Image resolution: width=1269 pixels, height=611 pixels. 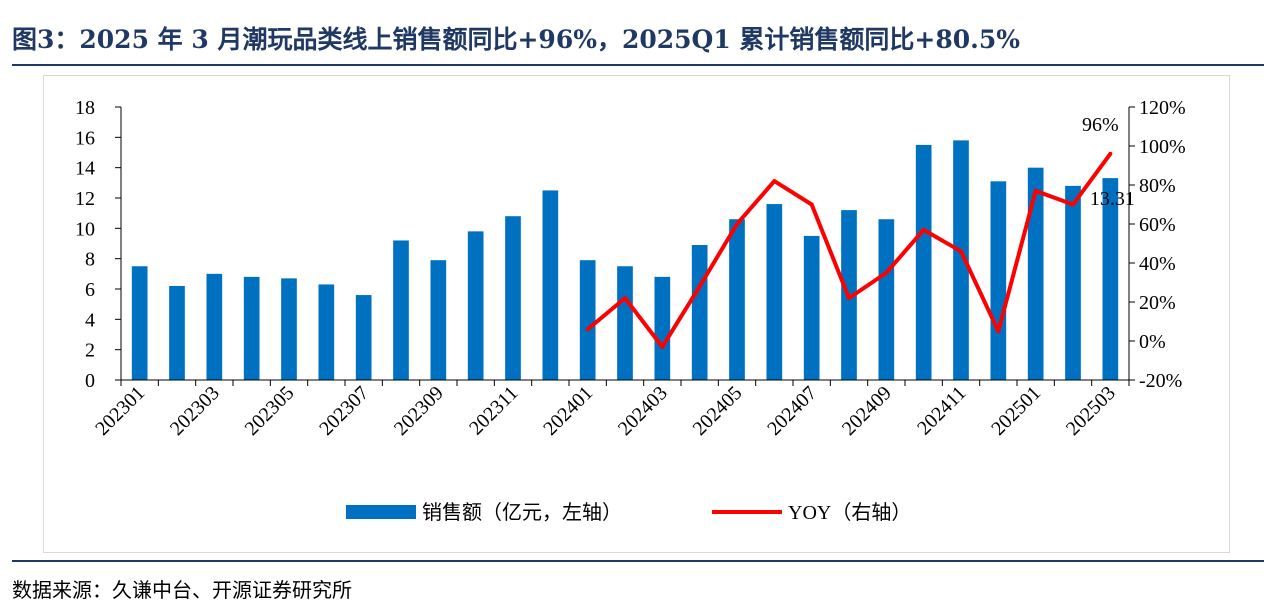 What do you see at coordinates (941, 410) in the screenshot?
I see `x-tick-label: 202411` at bounding box center [941, 410].